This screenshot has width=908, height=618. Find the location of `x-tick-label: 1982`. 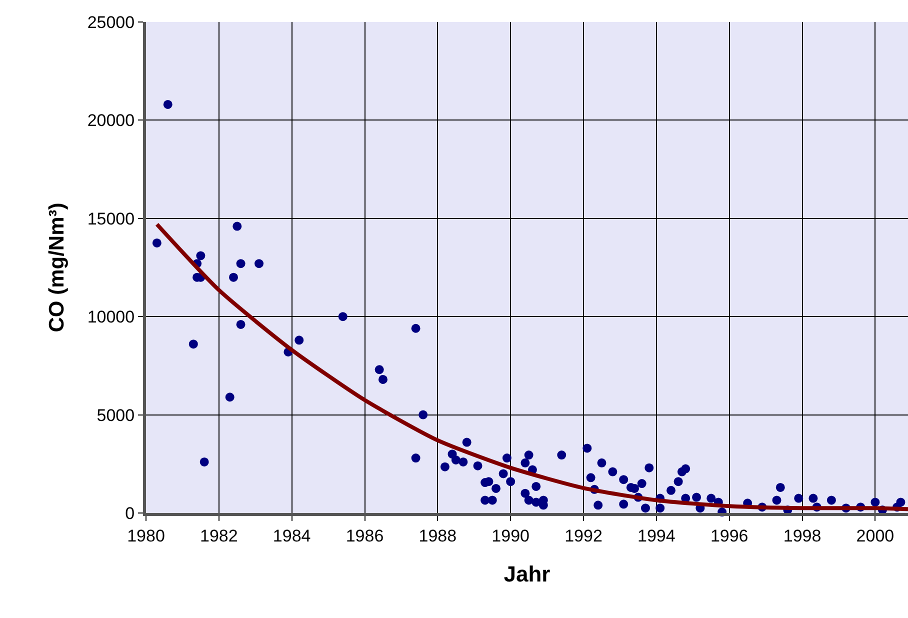

x-tick-label: 1982 is located at coordinates (219, 536).